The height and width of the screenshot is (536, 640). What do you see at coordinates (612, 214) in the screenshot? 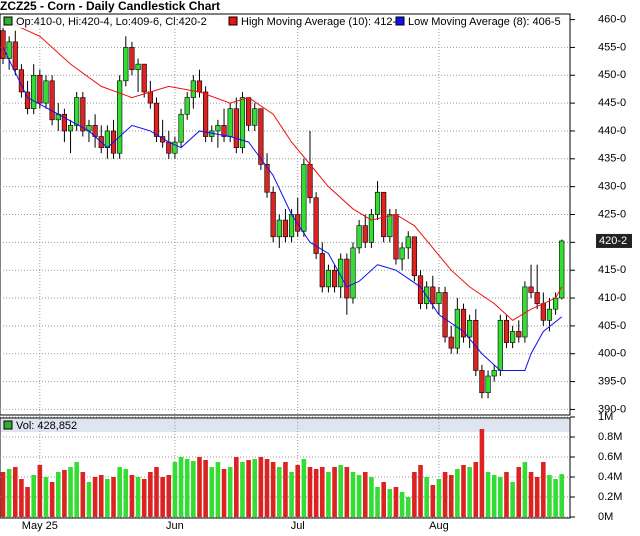
I see `y-tick-label: 425-0` at bounding box center [612, 214].